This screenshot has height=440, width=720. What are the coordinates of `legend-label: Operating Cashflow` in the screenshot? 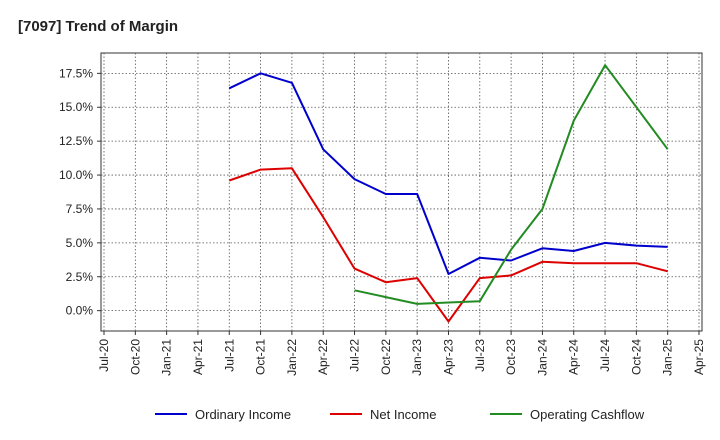 It's located at (587, 414).